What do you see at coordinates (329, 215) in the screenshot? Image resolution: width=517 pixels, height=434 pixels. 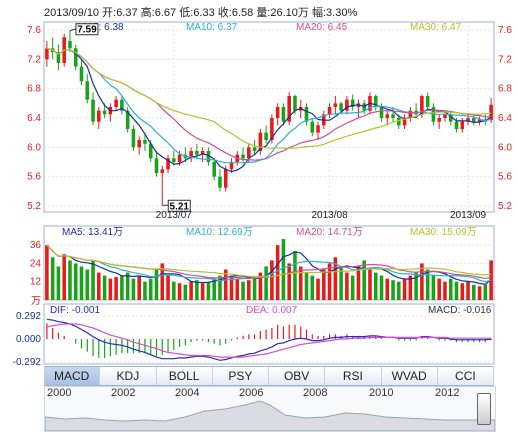 I see `date-axis-tick: 2013/08` at bounding box center [329, 215].